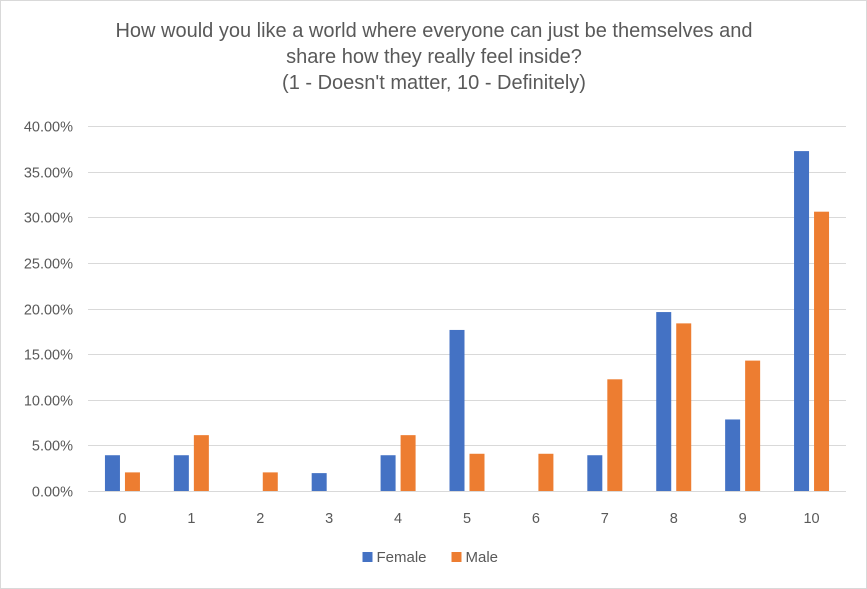 This screenshot has width=867, height=589. I want to click on legend-swatch-male, so click(456, 557).